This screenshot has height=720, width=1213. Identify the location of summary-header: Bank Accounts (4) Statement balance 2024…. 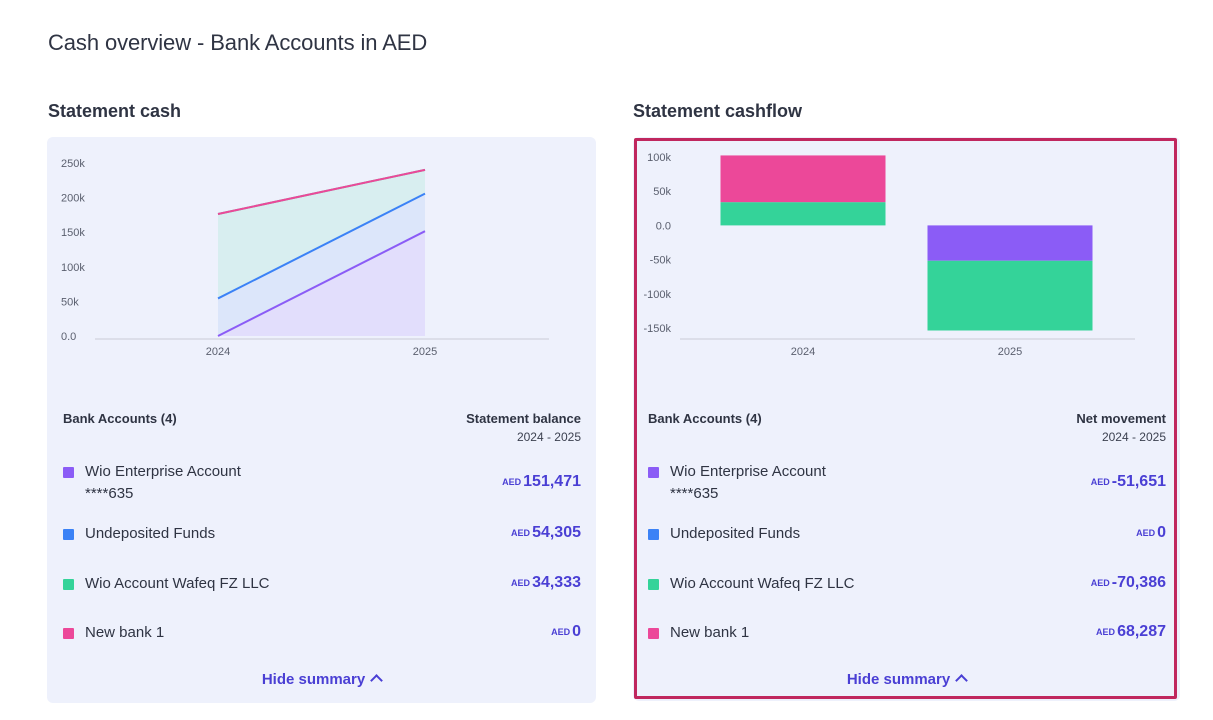
(322, 431).